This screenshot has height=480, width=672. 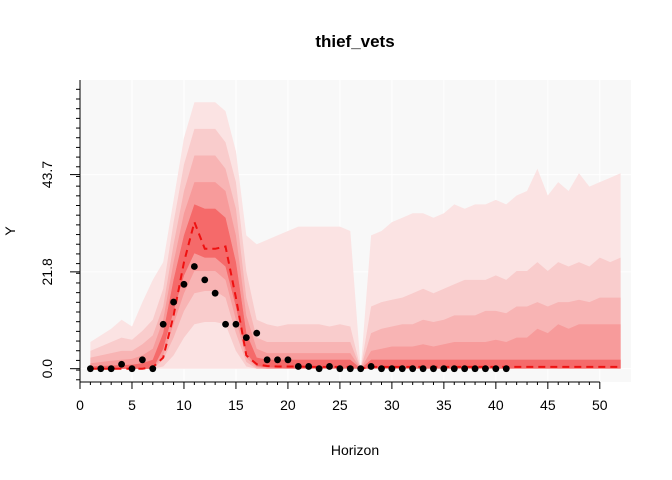 What do you see at coordinates (392, 405) in the screenshot?
I see `x-tick-label: 30` at bounding box center [392, 405].